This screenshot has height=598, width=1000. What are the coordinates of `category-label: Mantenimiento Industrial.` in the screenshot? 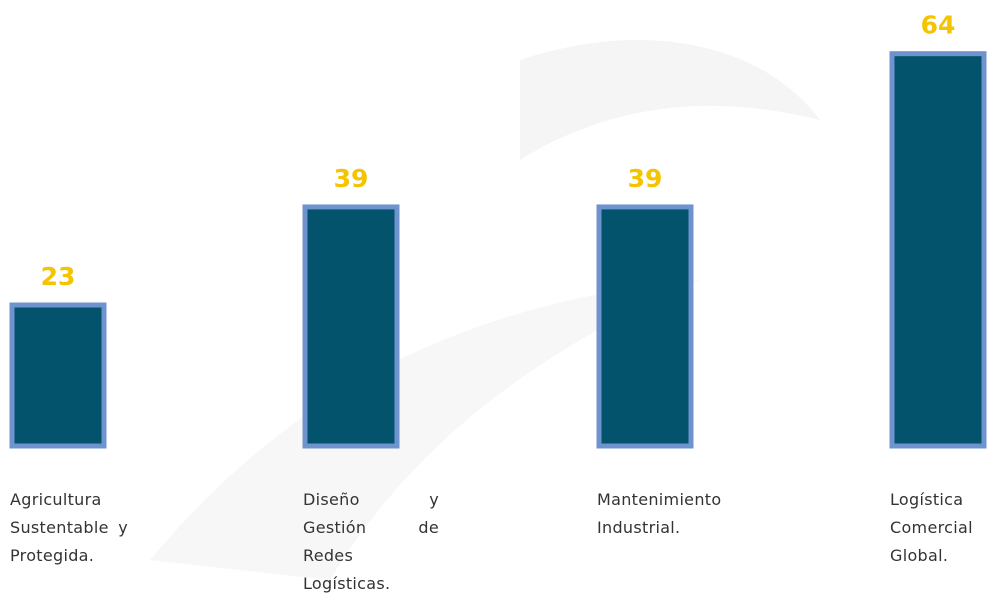 It's located at (659, 513).